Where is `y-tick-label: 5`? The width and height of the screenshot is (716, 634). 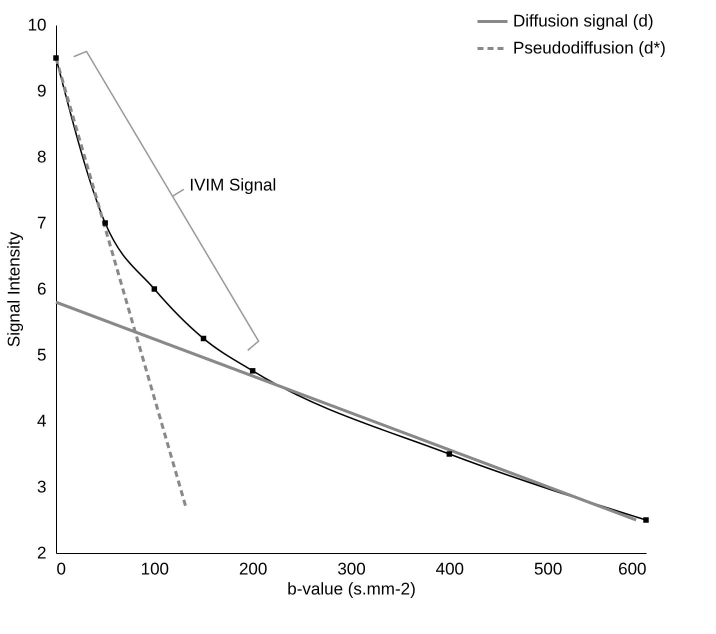 y-tick-label: 5 is located at coordinates (41, 355).